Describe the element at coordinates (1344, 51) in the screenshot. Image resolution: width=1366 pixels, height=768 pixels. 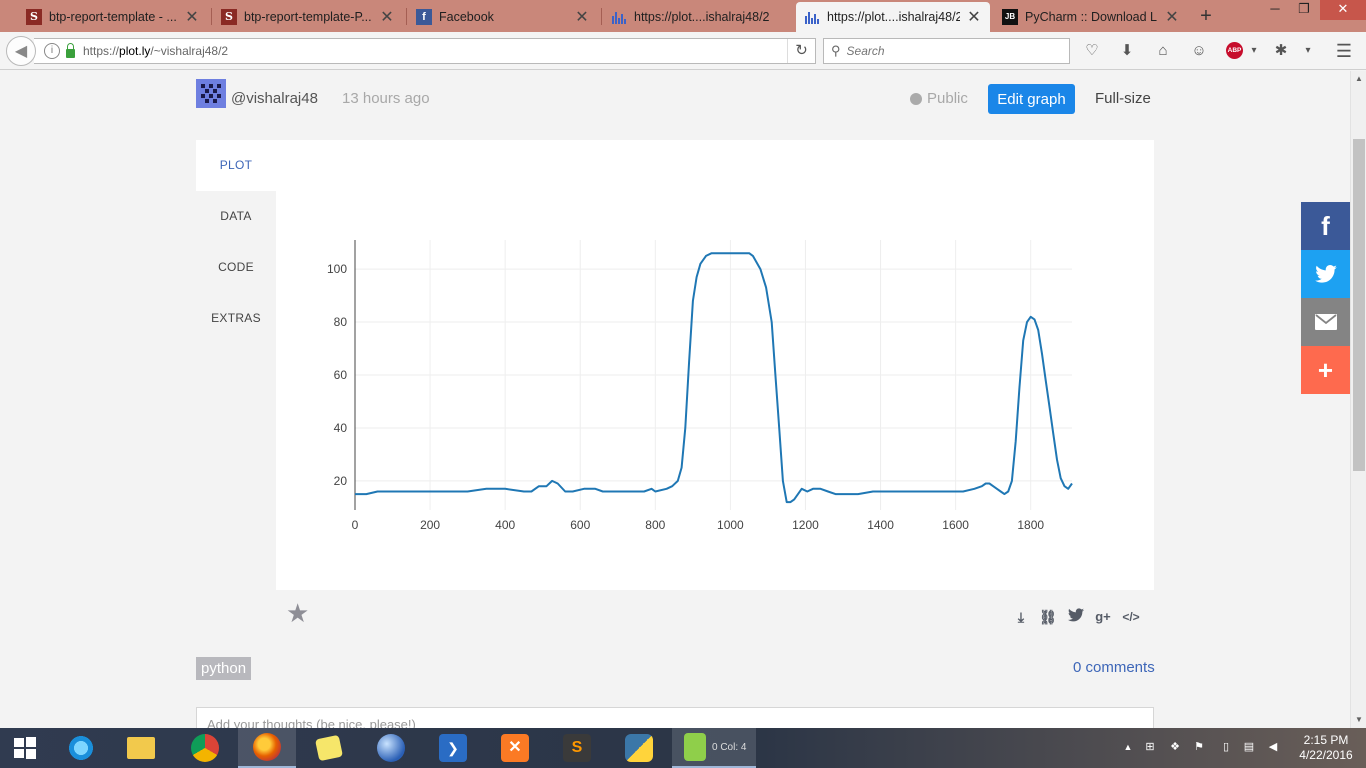
I see `menu-icon: ☰` at that location.